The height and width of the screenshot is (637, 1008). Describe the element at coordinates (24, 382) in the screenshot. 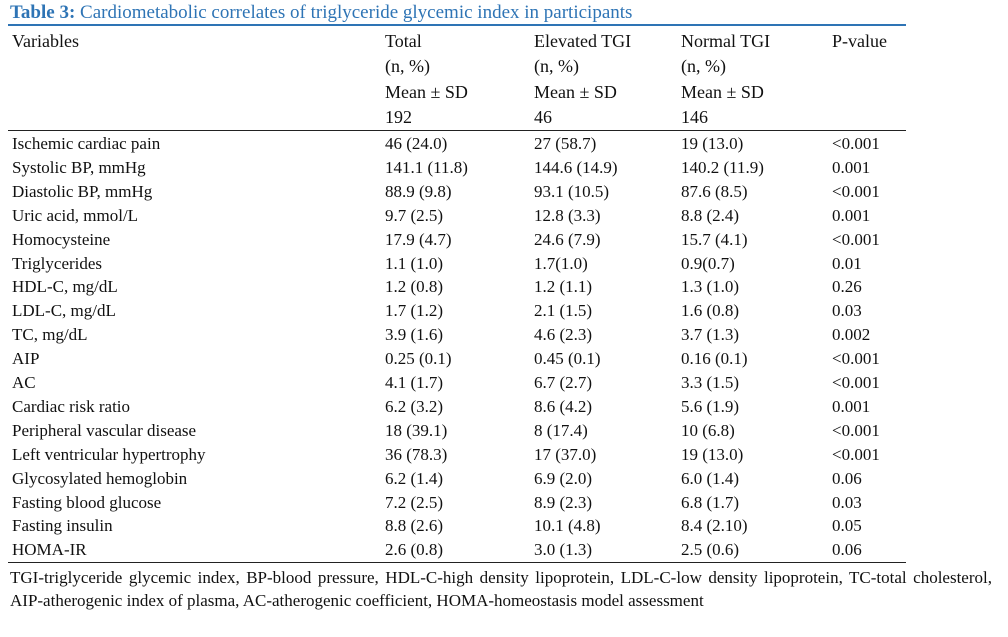

I see `cell-variable: AC` at that location.